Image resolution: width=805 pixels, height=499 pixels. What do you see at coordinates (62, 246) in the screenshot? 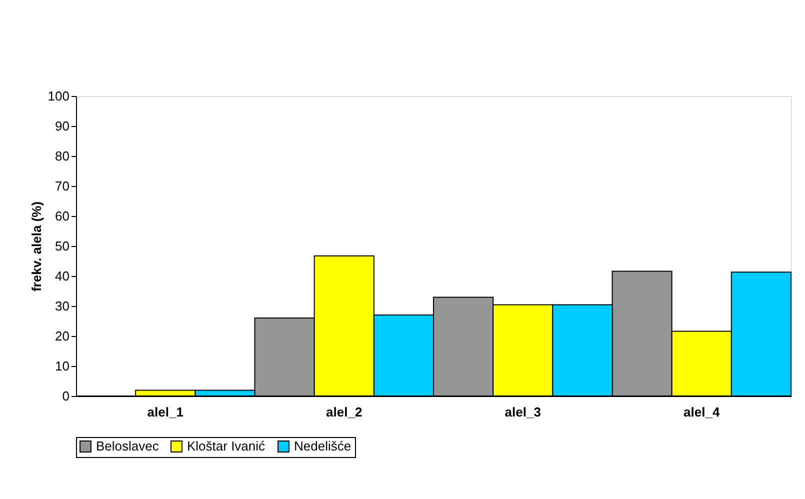
I see `y-tick-label: 50` at bounding box center [62, 246].